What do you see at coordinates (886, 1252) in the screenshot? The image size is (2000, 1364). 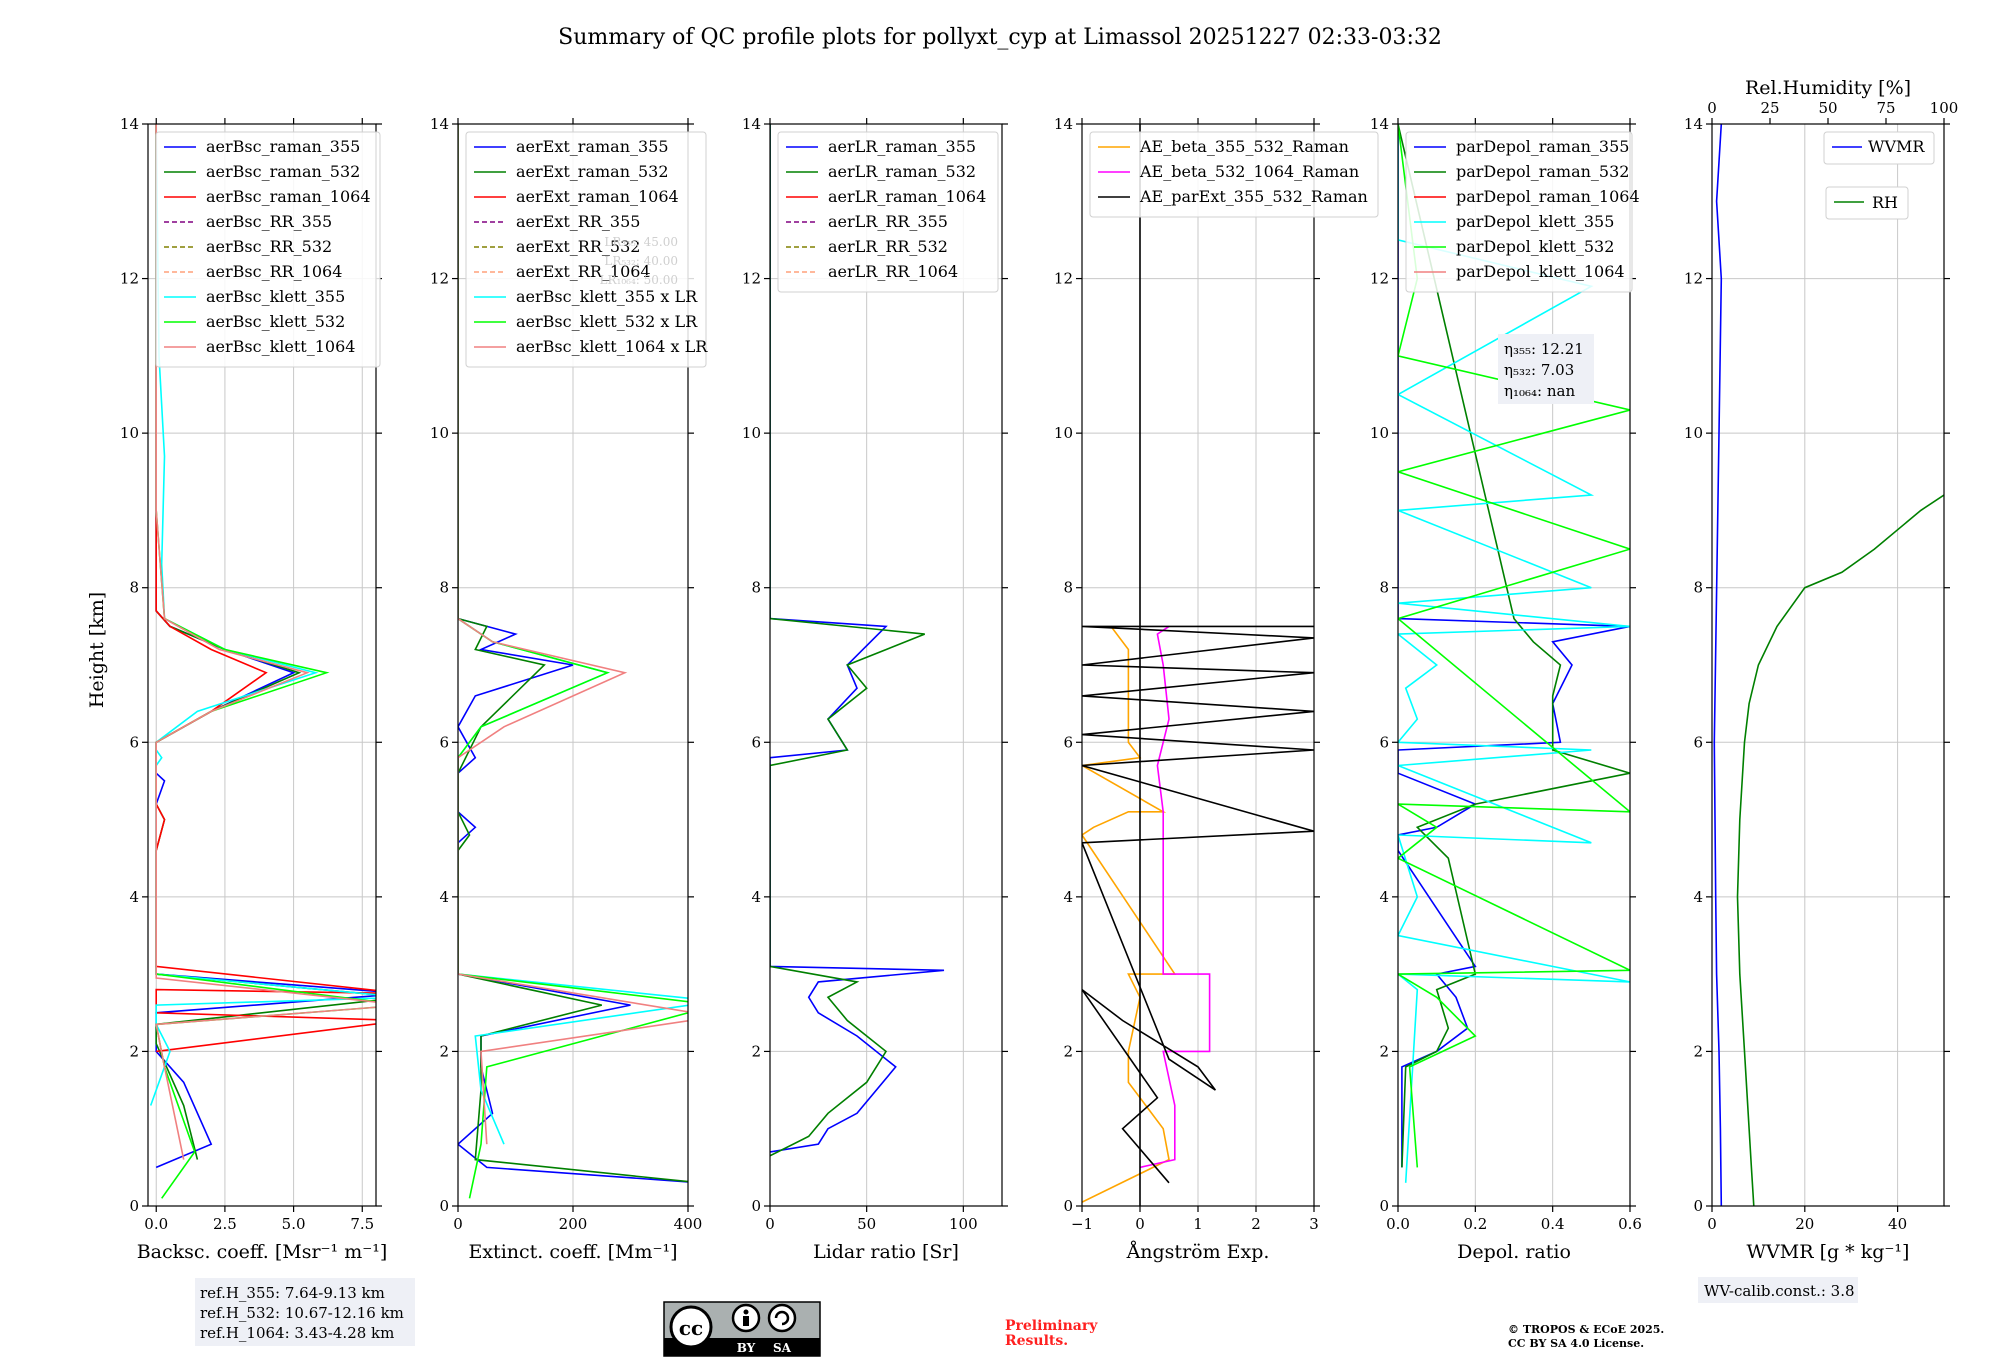 I see `x-axis-label: Lidar ratio [Sr]` at bounding box center [886, 1252].